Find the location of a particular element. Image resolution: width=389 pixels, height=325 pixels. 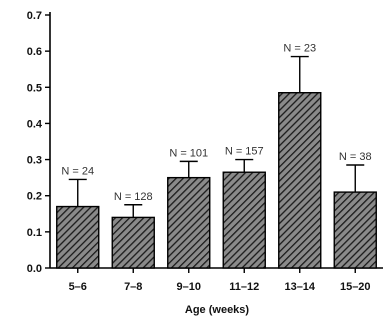

x-tick-label: 5–6 is located at coordinates (78, 287).